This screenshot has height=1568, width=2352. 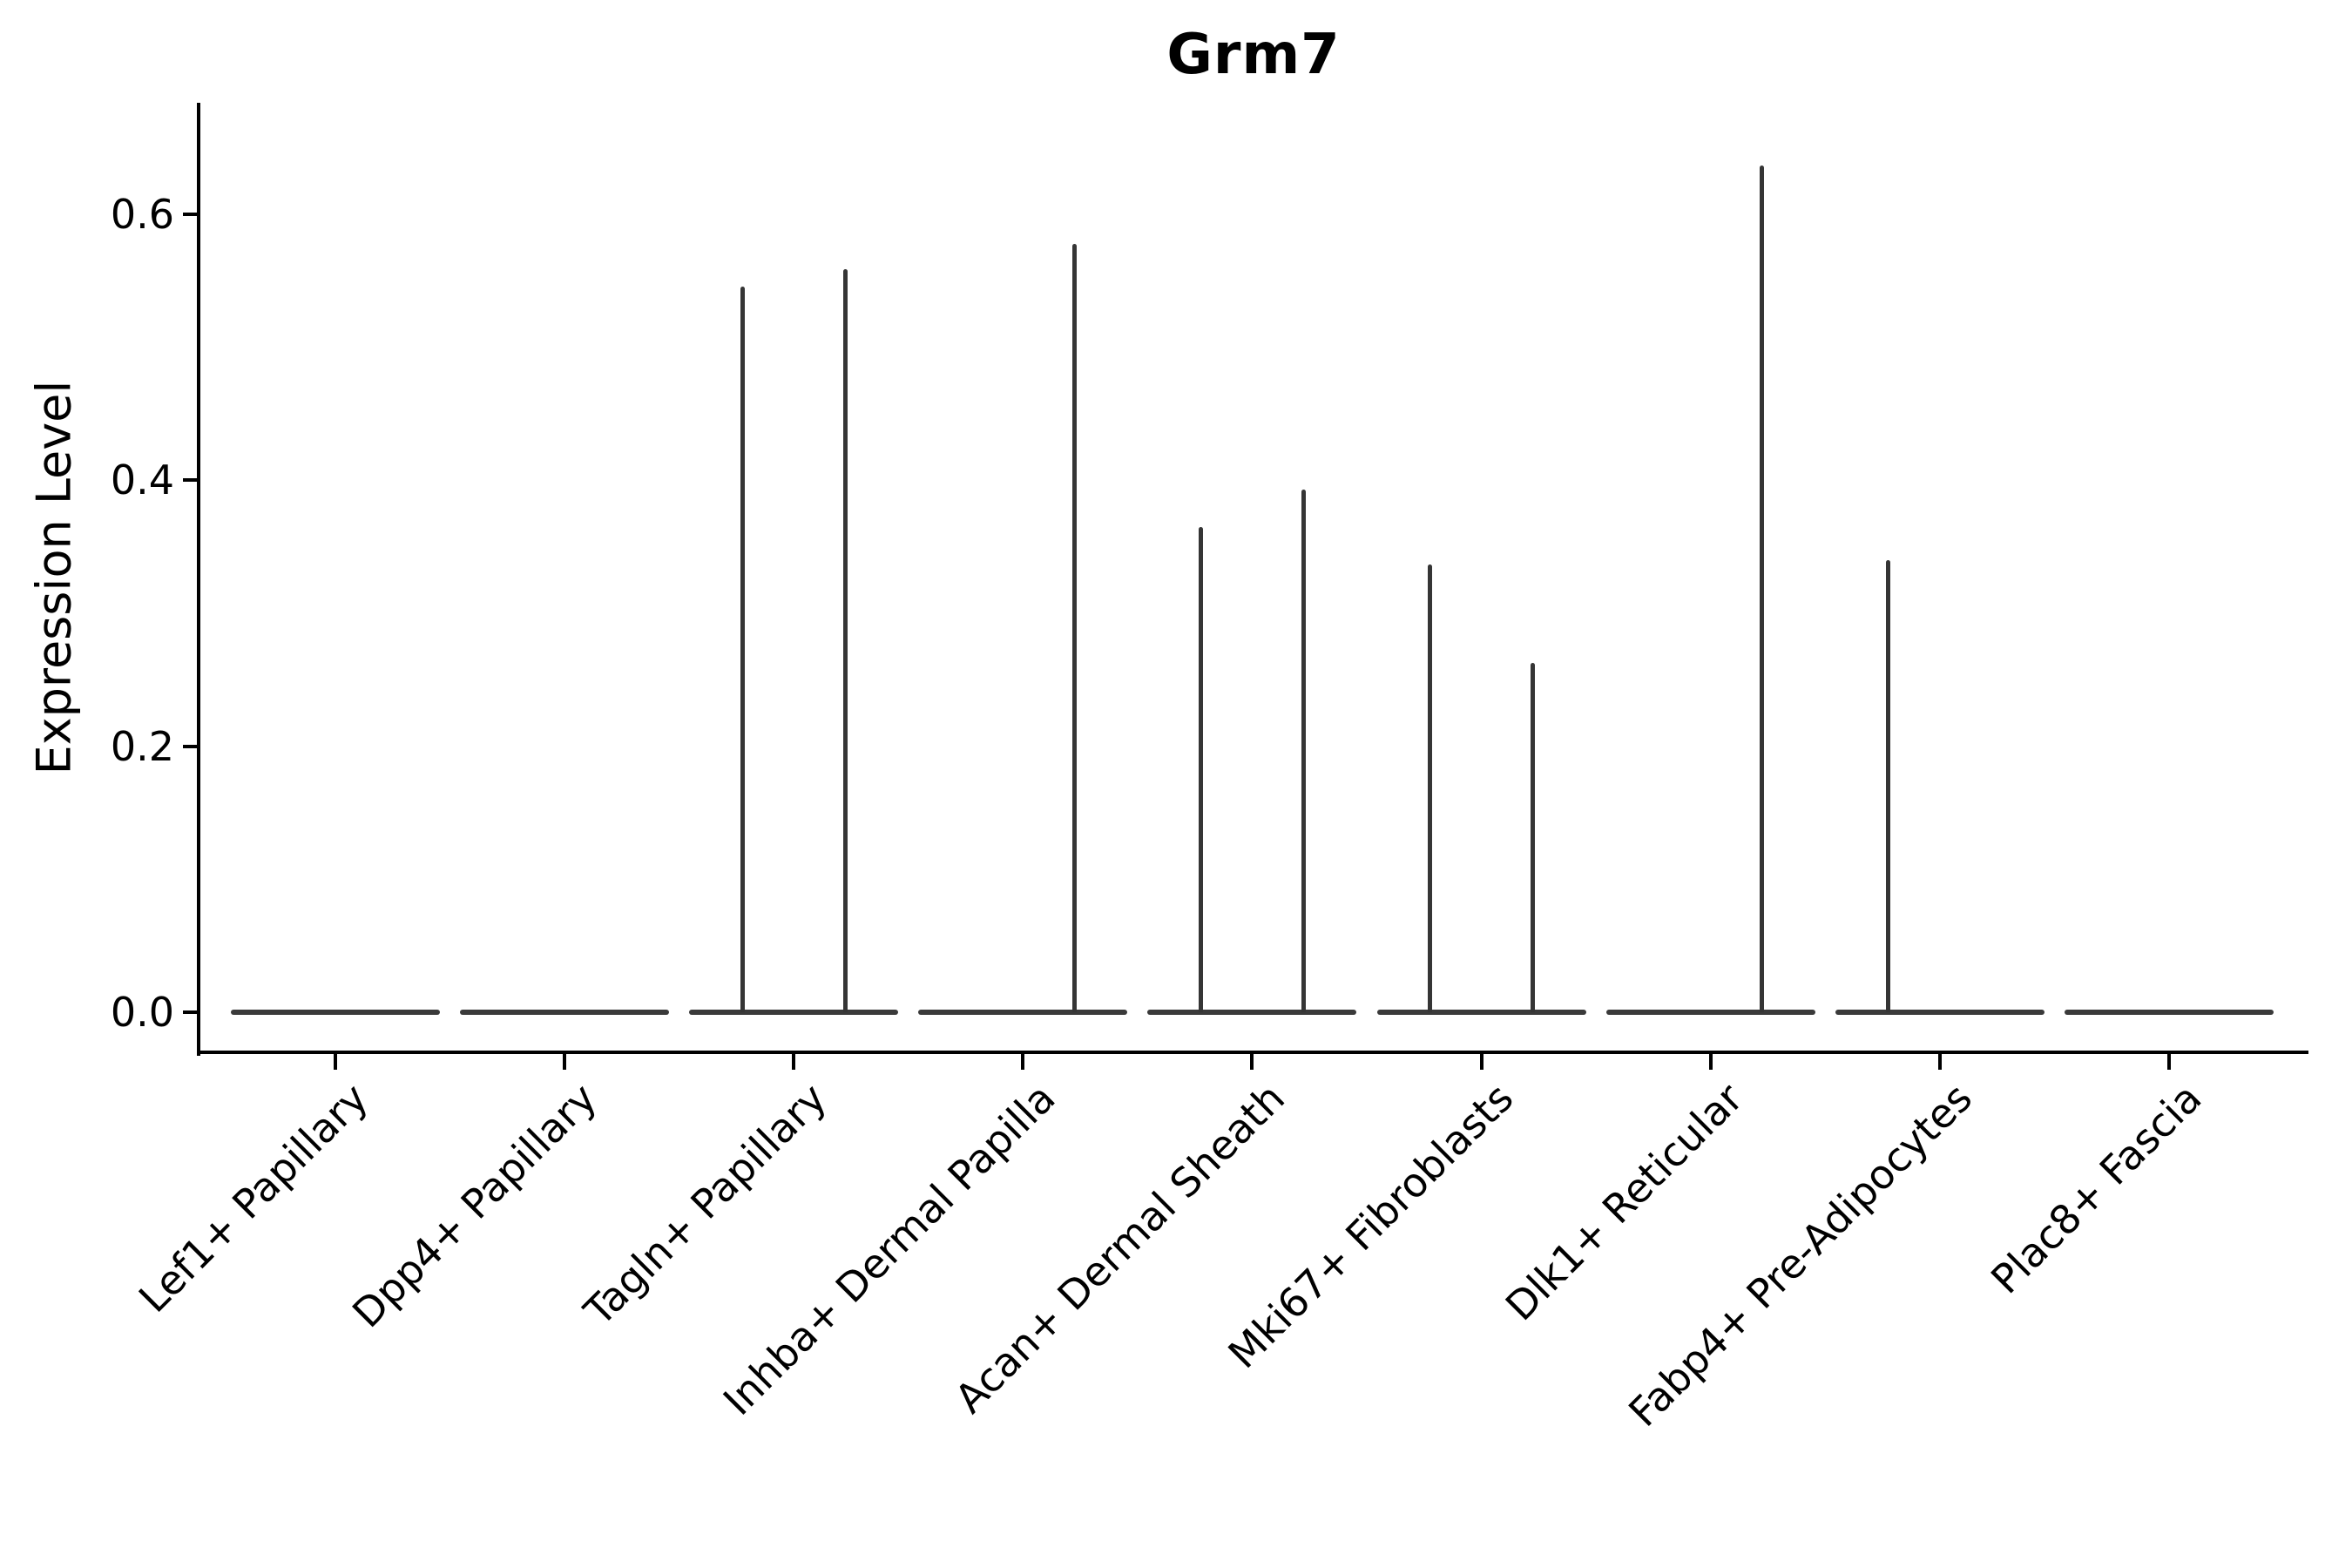 I want to click on chart-title: Grm7, so click(x=1253, y=55).